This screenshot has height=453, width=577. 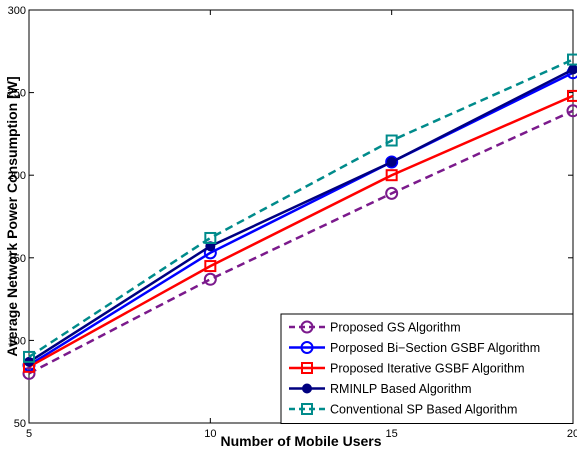 What do you see at coordinates (20, 424) in the screenshot?
I see `y-tick-label: 50` at bounding box center [20, 424].